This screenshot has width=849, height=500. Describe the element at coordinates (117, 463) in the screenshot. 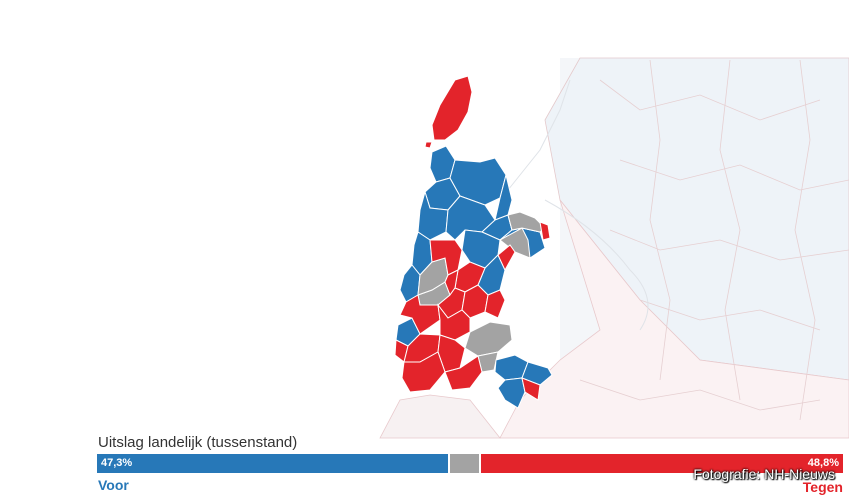

I see `voor-percentage: 47,3%` at that location.